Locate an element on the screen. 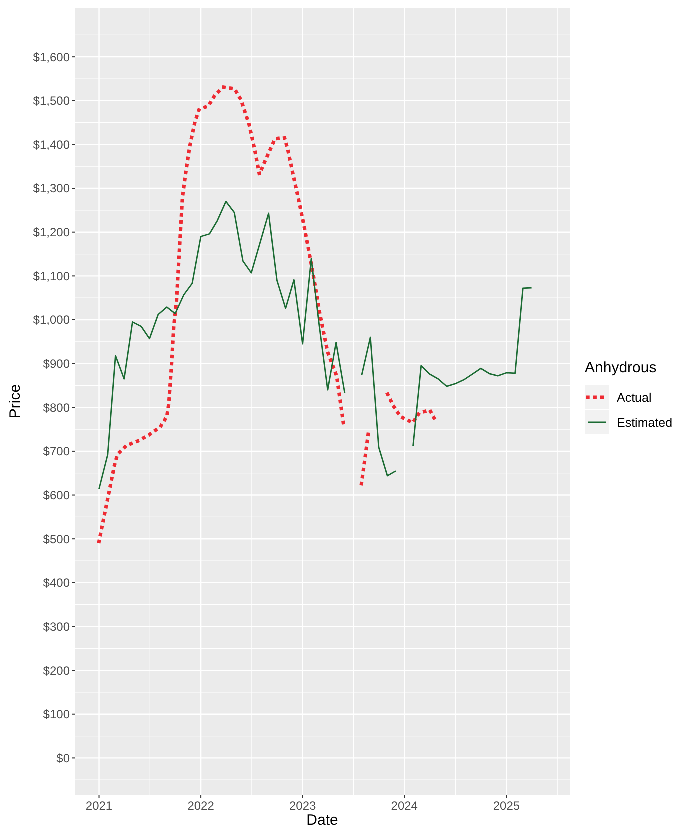 The width and height of the screenshot is (692, 831). y-tick-label: $500 is located at coordinates (56, 539).